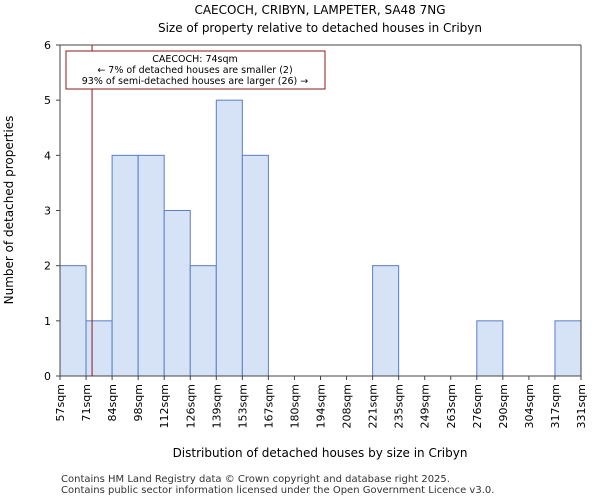  I want to click on bar-84sqm, so click(125, 265).